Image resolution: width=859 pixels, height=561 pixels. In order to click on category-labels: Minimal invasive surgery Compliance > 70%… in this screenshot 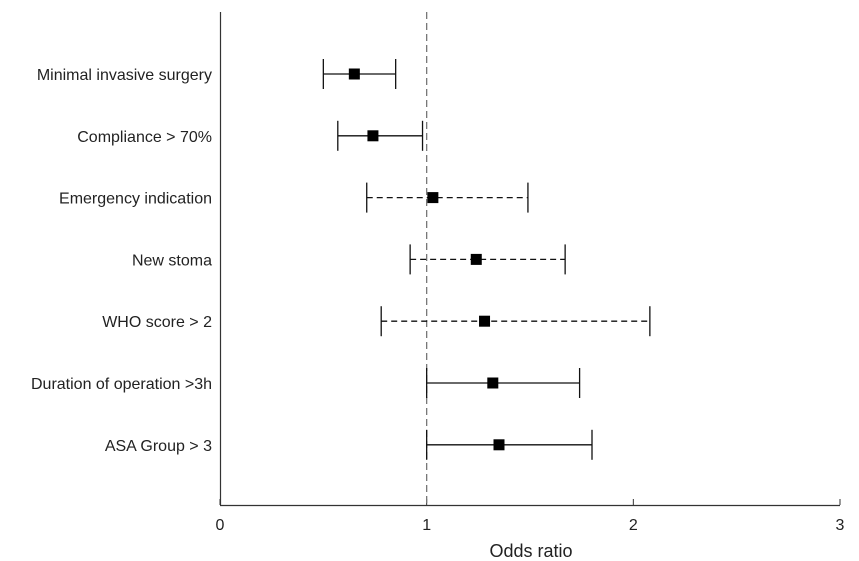, I will do `click(121, 261)`.